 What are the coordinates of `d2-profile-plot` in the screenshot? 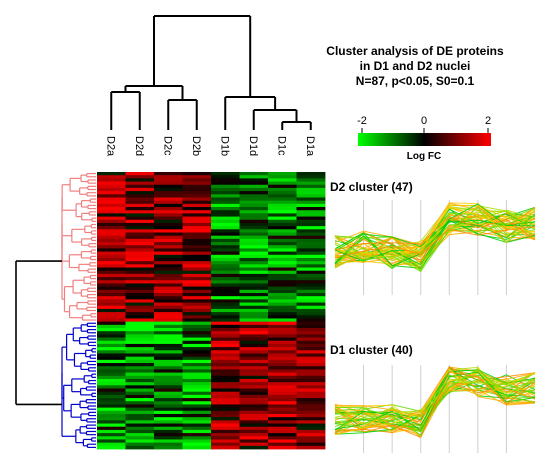 It's located at (435, 247).